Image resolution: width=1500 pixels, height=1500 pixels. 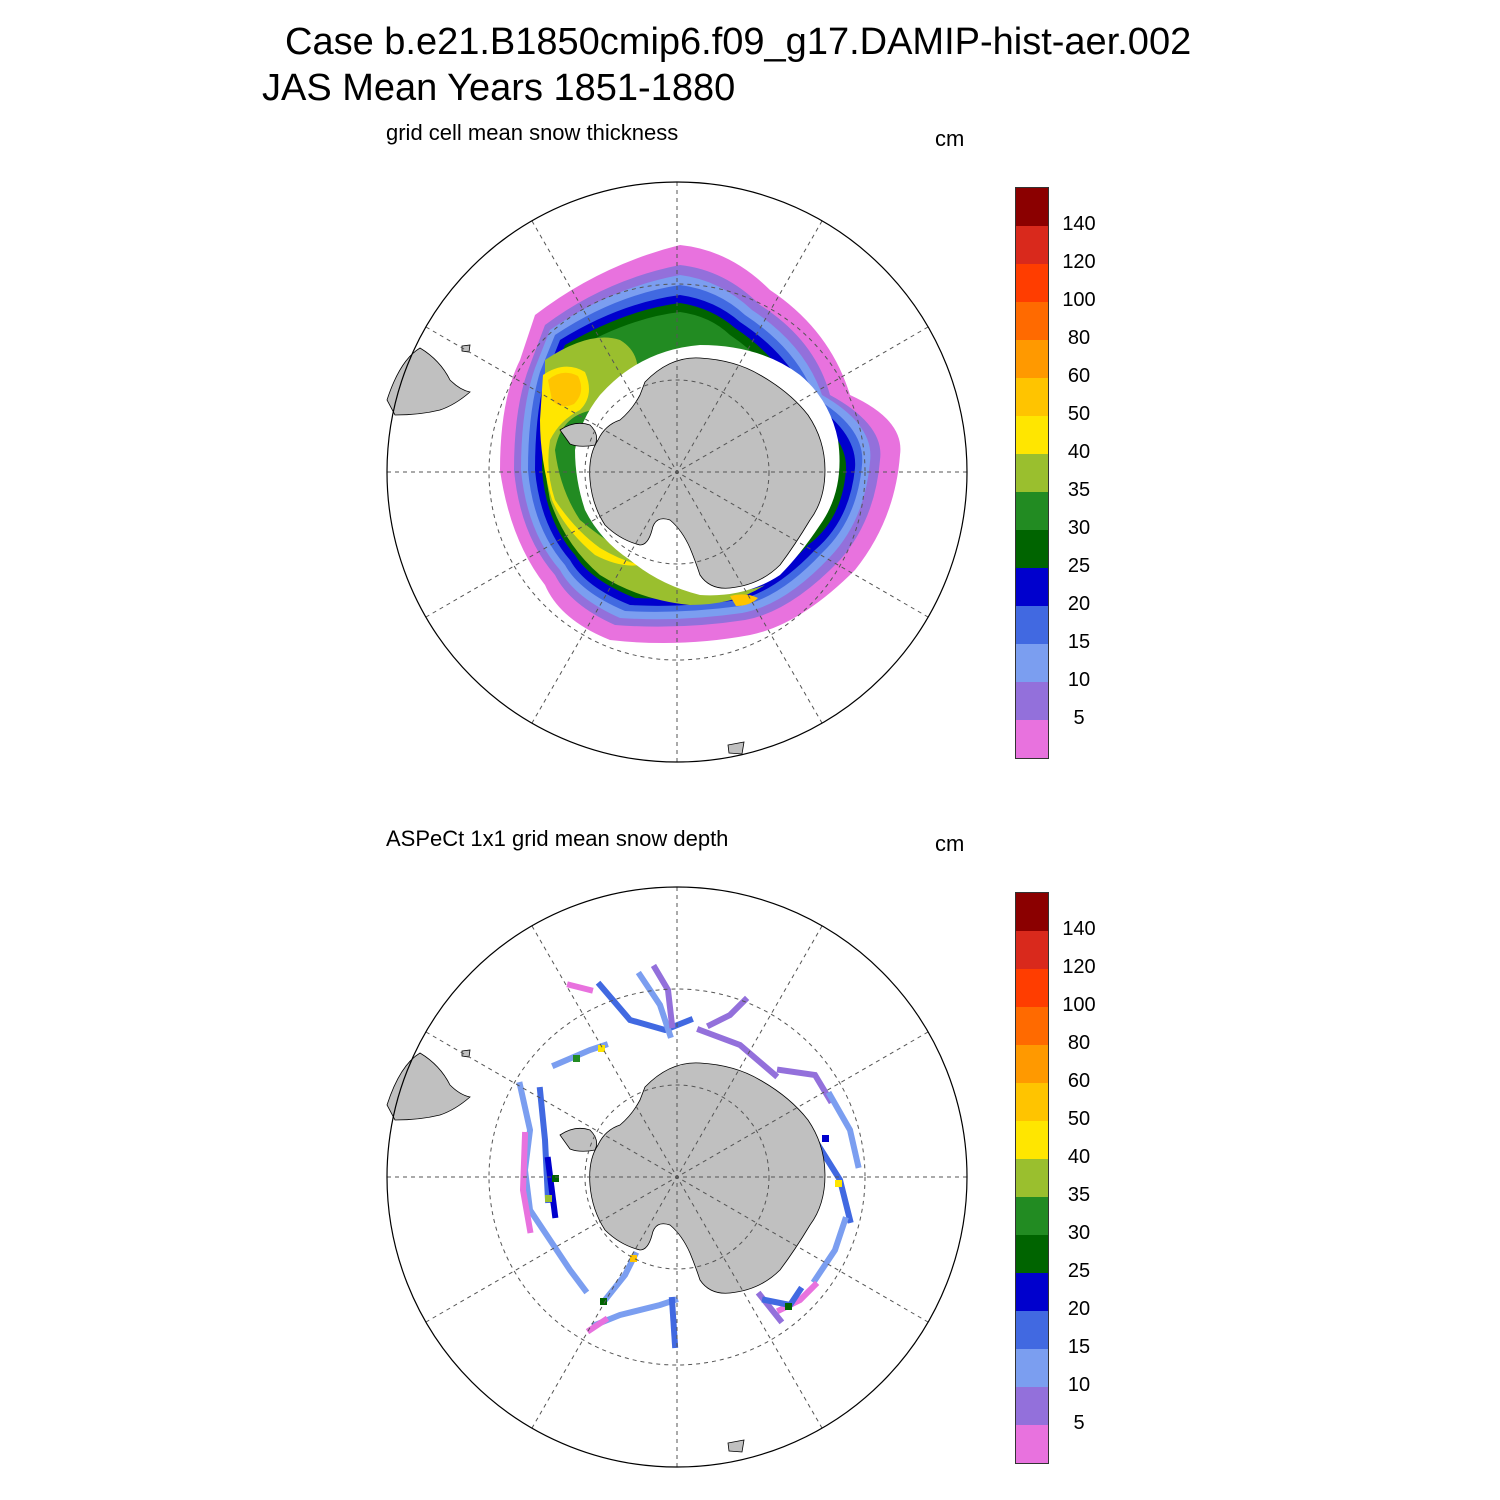 I want to click on obs-track-l, so click(x=805, y=1085).